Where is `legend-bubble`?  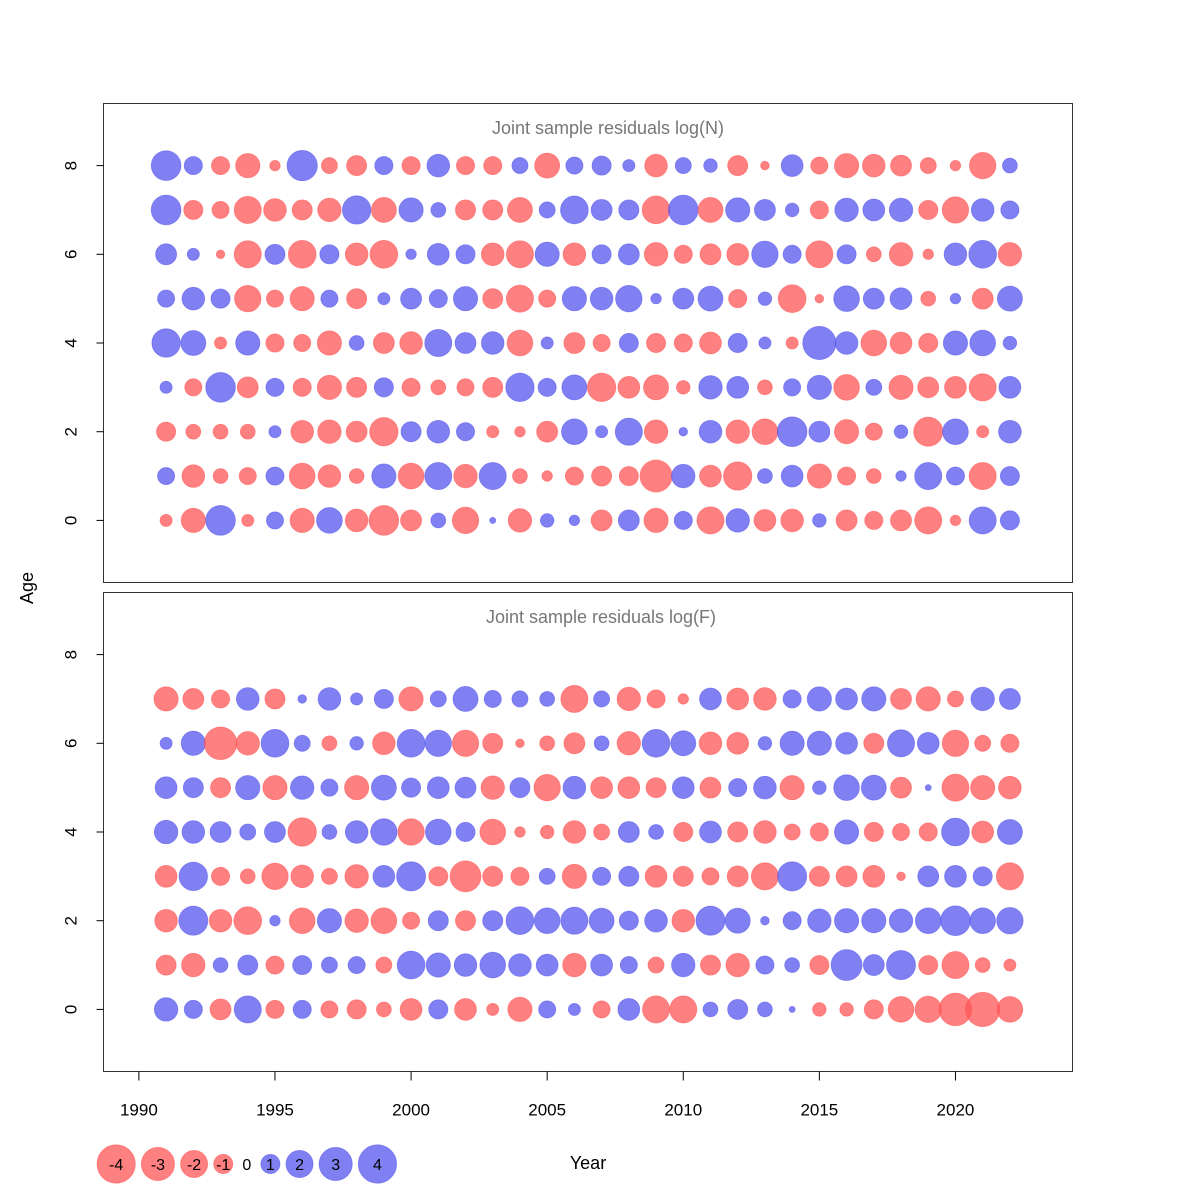 legend-bubble is located at coordinates (116, 1164).